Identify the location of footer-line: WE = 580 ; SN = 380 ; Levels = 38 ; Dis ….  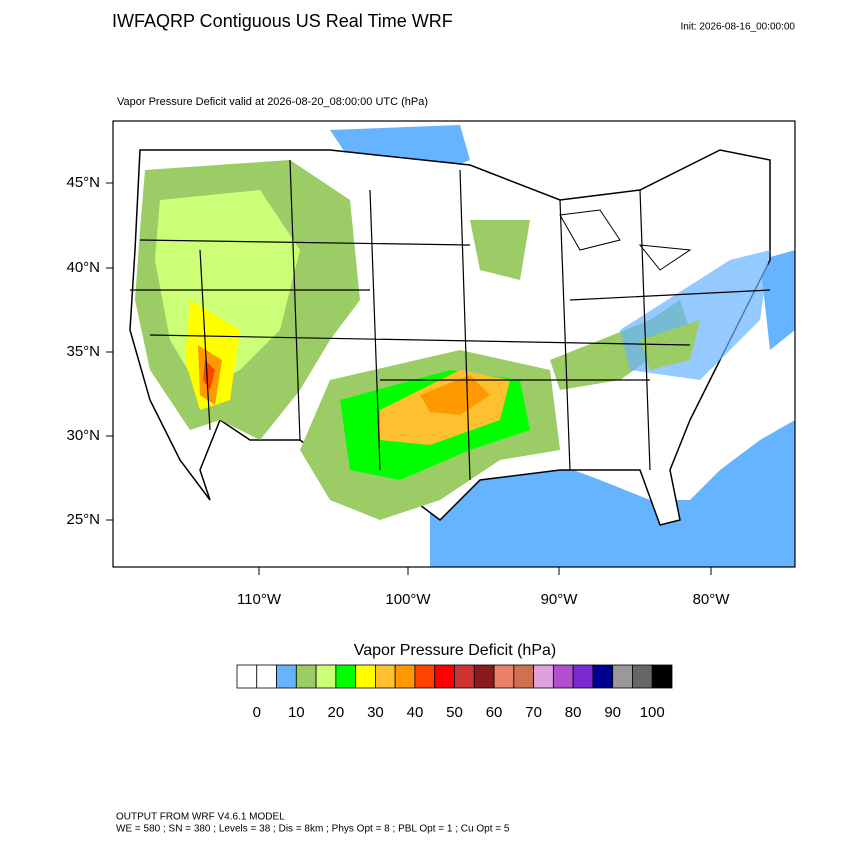
(313, 829).